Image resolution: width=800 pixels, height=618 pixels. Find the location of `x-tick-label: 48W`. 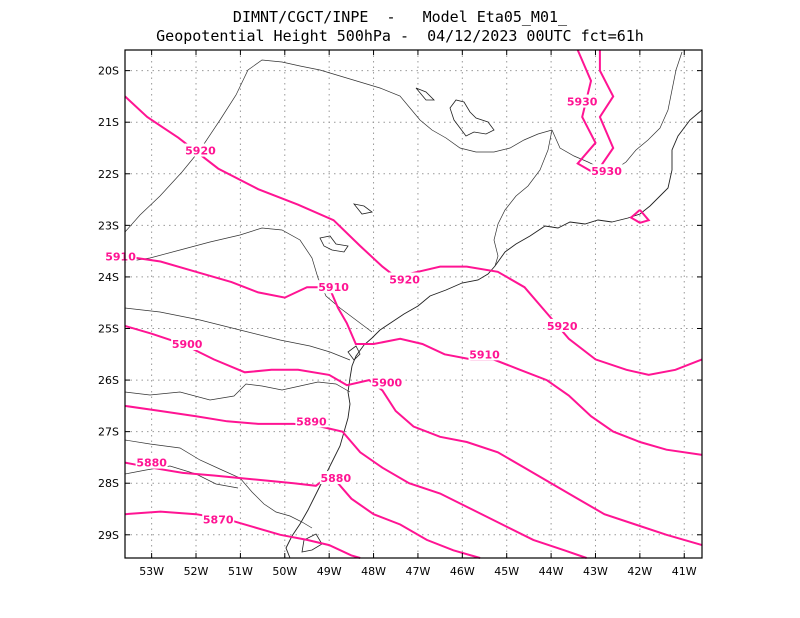

x-tick-label: 48W is located at coordinates (373, 571).